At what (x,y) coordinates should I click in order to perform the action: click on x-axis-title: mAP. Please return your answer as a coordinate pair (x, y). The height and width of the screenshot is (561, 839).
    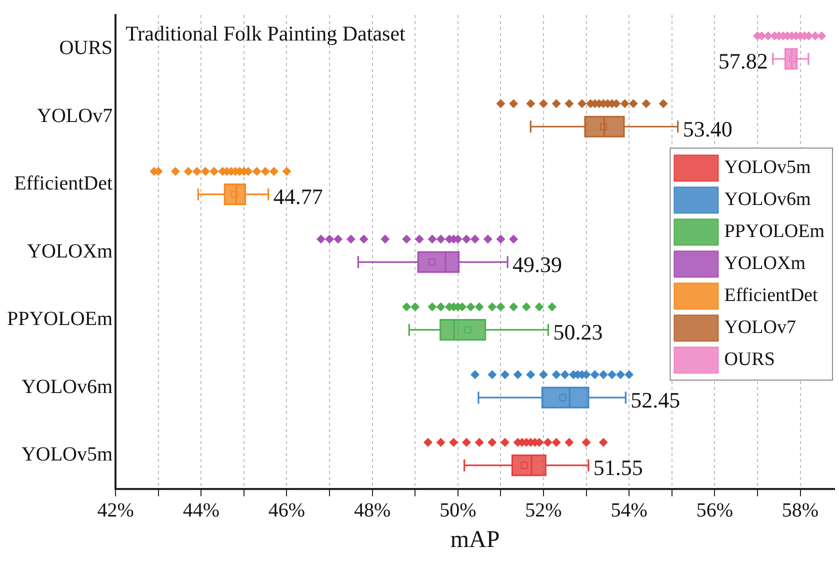
    Looking at the image, I should click on (475, 539).